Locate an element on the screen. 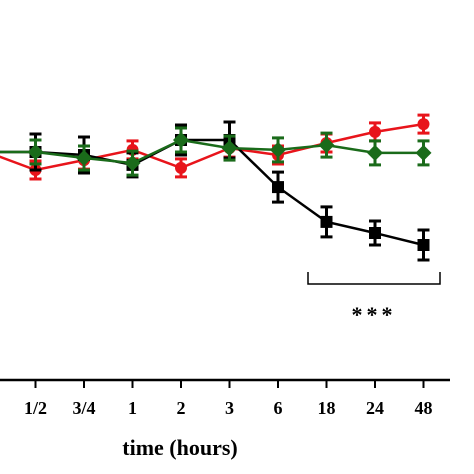  x-axis-label: time (hours) is located at coordinates (179, 447).